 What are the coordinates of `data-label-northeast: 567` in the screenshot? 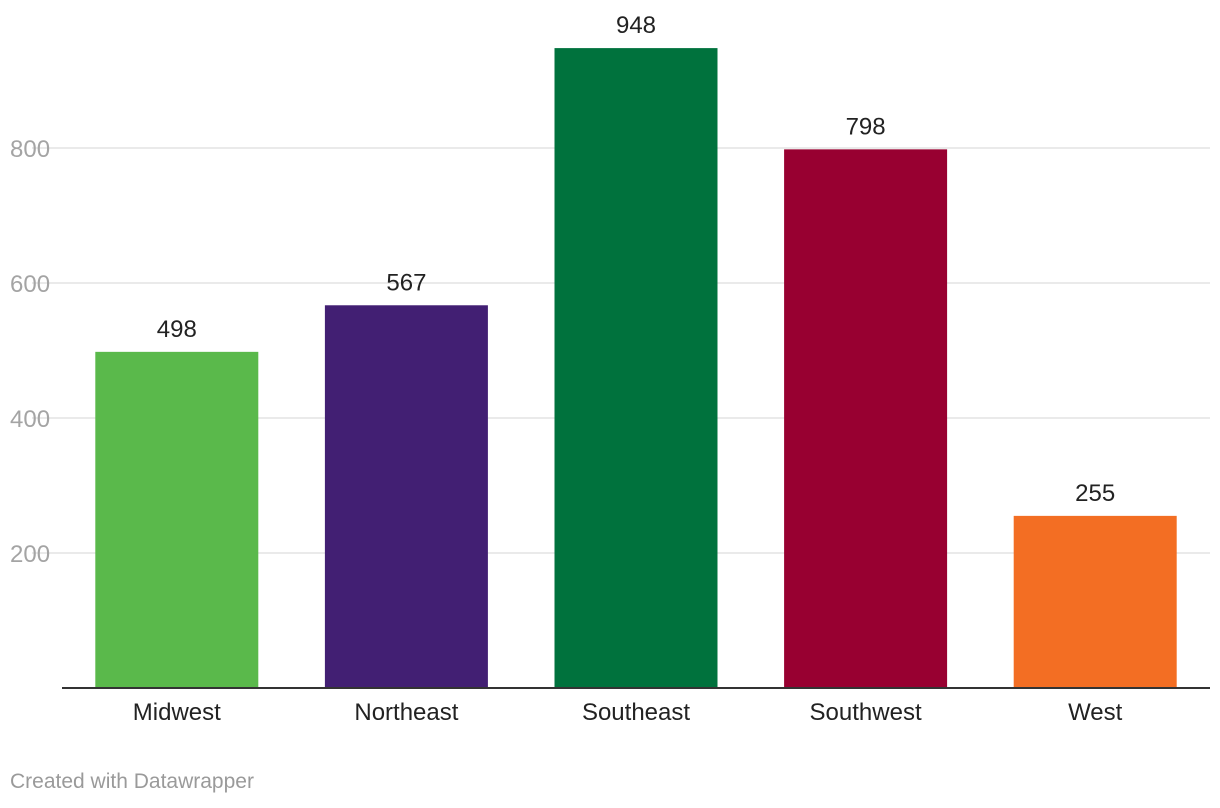 It's located at (406, 282).